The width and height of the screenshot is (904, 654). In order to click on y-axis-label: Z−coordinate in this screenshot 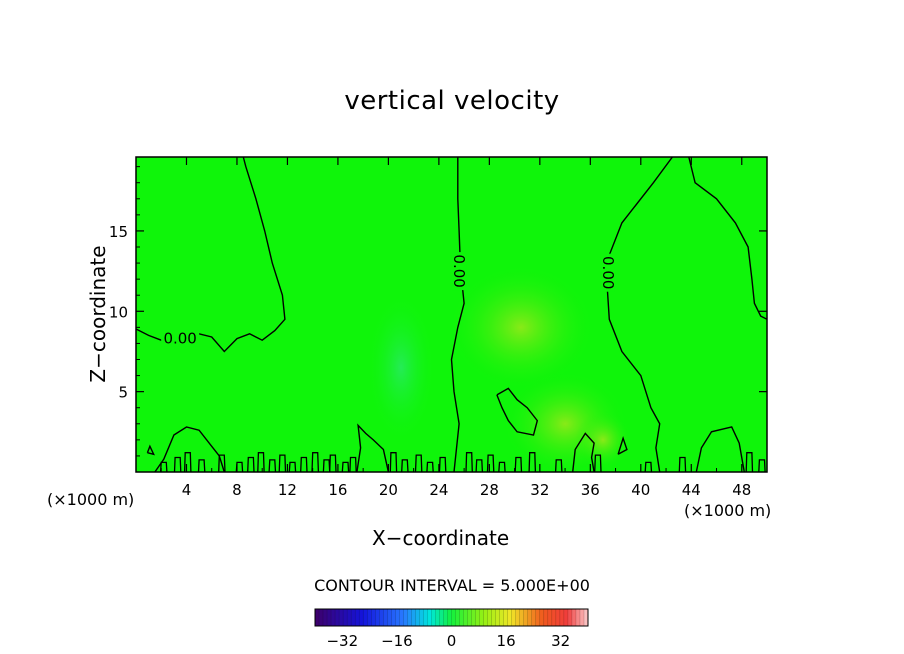, I will do `click(98, 314)`.